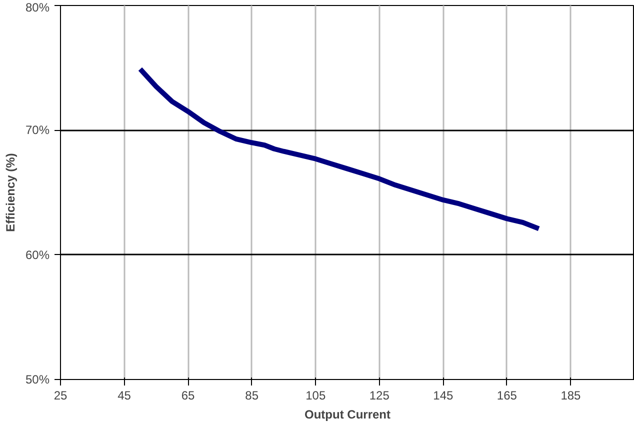  Describe the element at coordinates (571, 395) in the screenshot. I see `x-tick-label: 185` at that location.